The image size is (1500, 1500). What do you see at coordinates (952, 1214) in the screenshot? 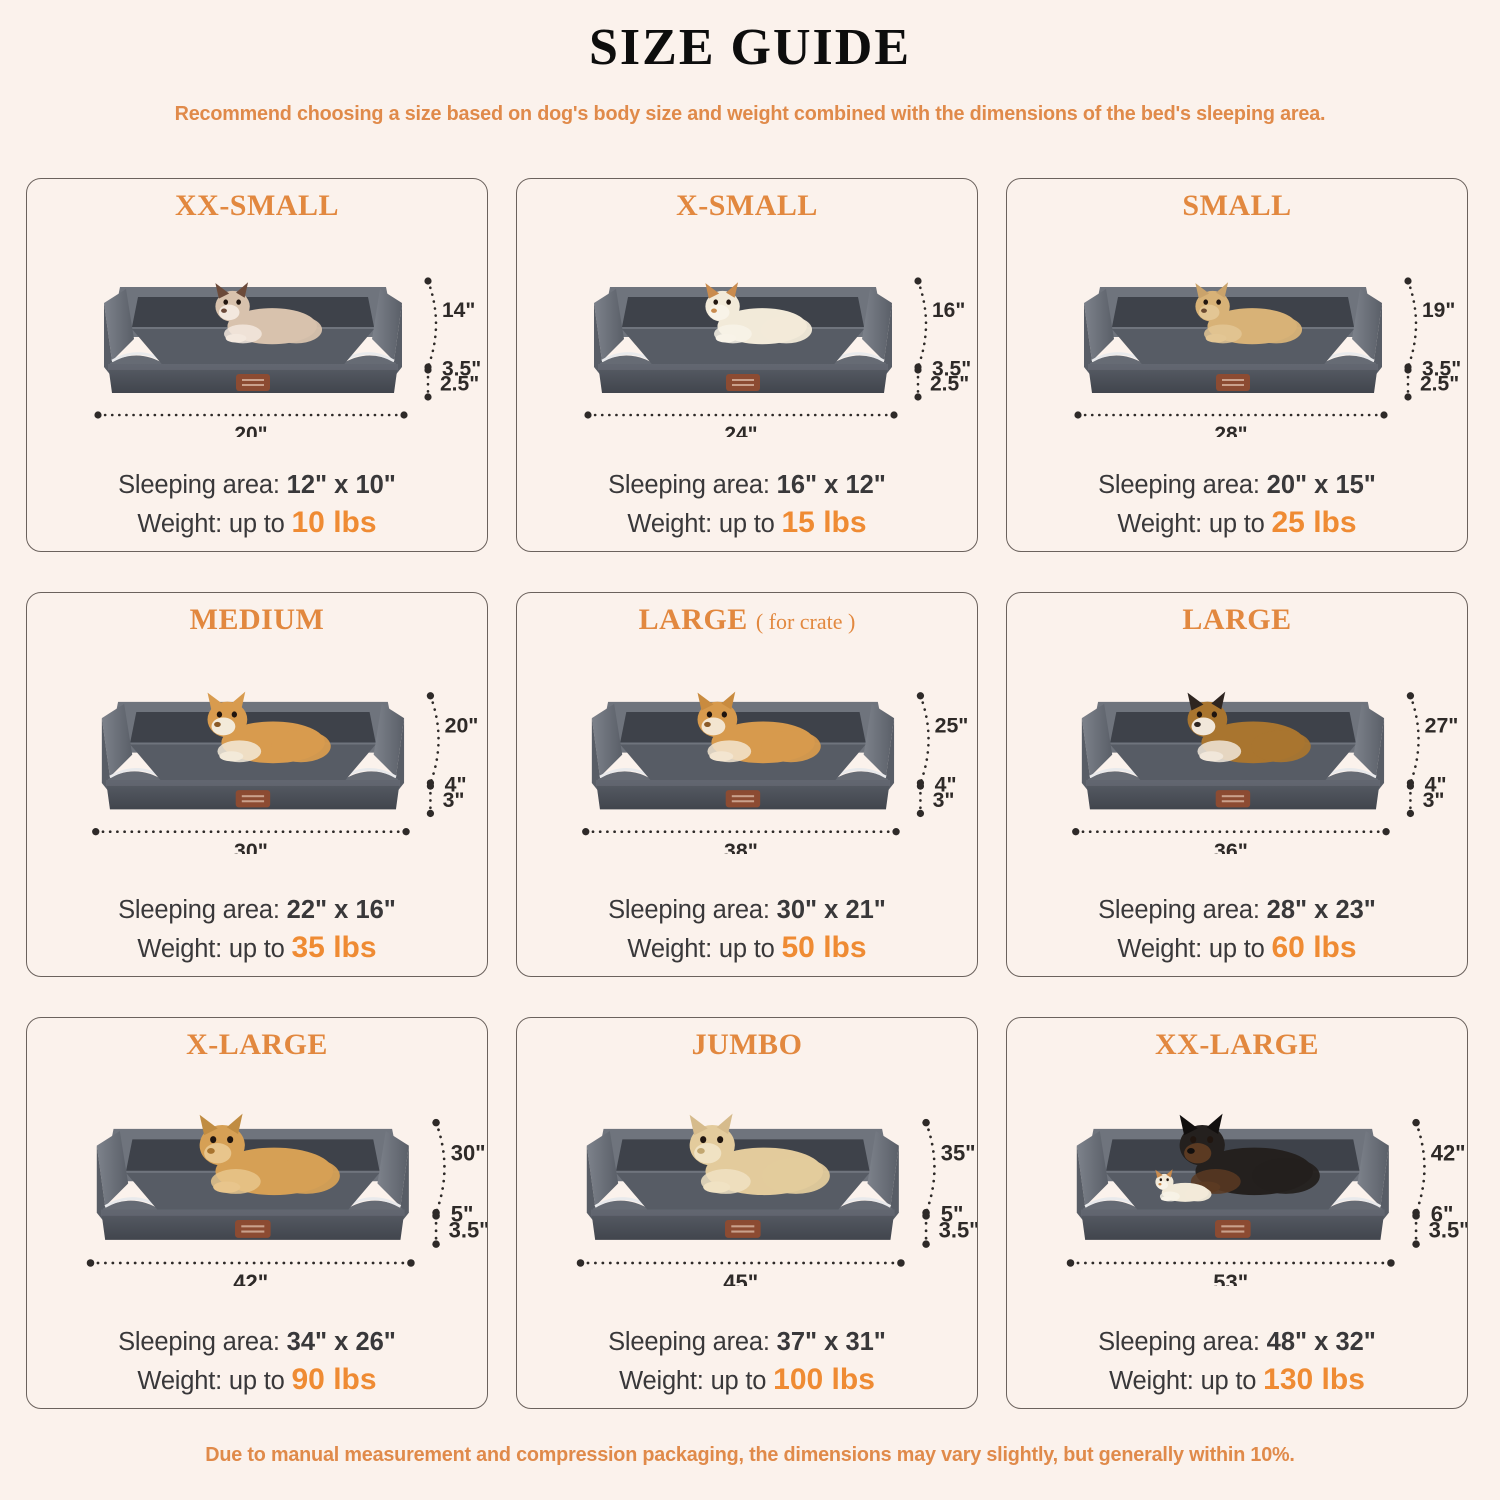
I see `svg-text: 5"` at bounding box center [952, 1214].